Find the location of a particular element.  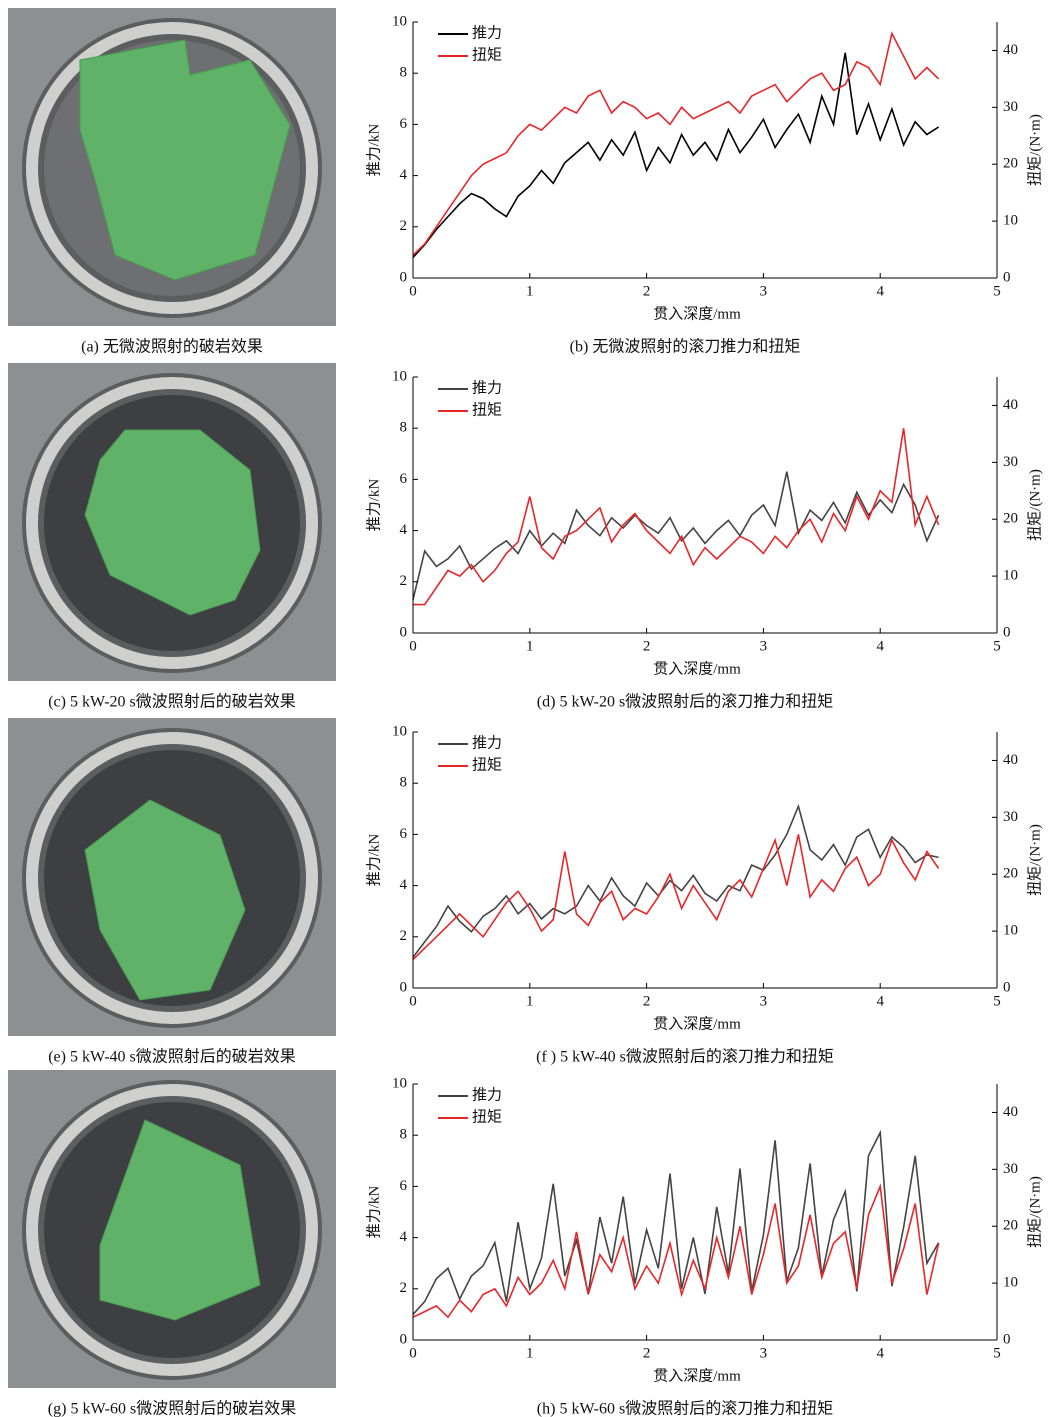

chart-caption: (f ) 5 kW-40 s微波照射后的滚刀推力和扭矩 is located at coordinates (685, 1057).